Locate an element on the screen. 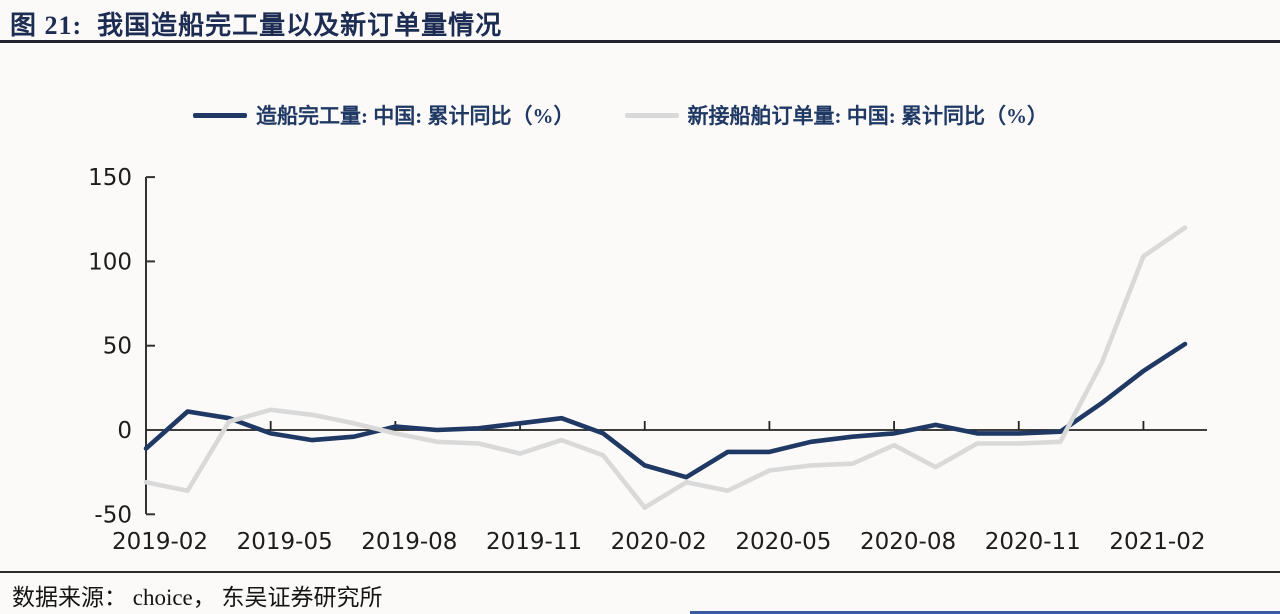 The image size is (1280, 614). legend-label-new-orders: 新接船舶订单量: 中国: 累计同比（%） is located at coordinates (868, 116).